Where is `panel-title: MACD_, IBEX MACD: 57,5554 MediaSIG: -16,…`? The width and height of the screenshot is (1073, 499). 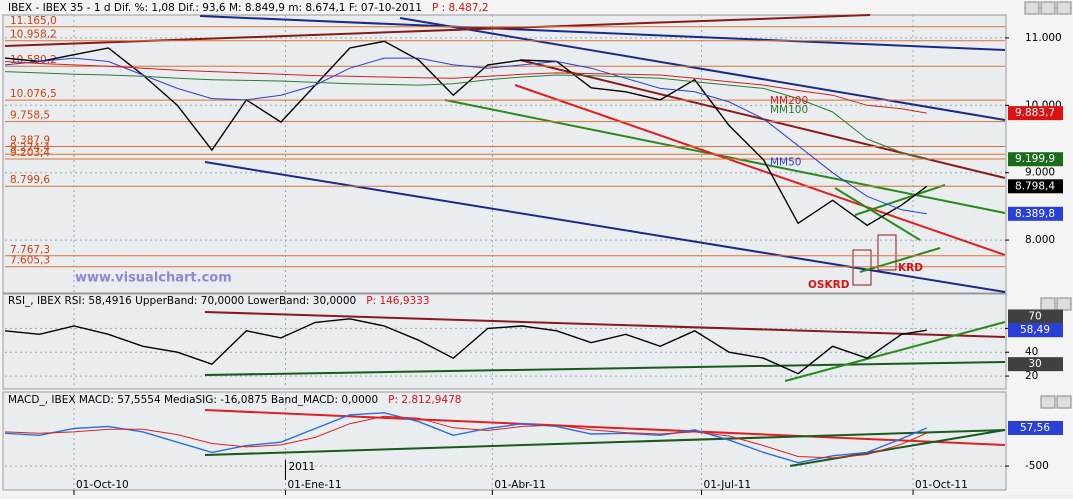
panel-title: MACD_, IBEX MACD: 57,5554 MediaSIG: -16,… is located at coordinates (193, 400).